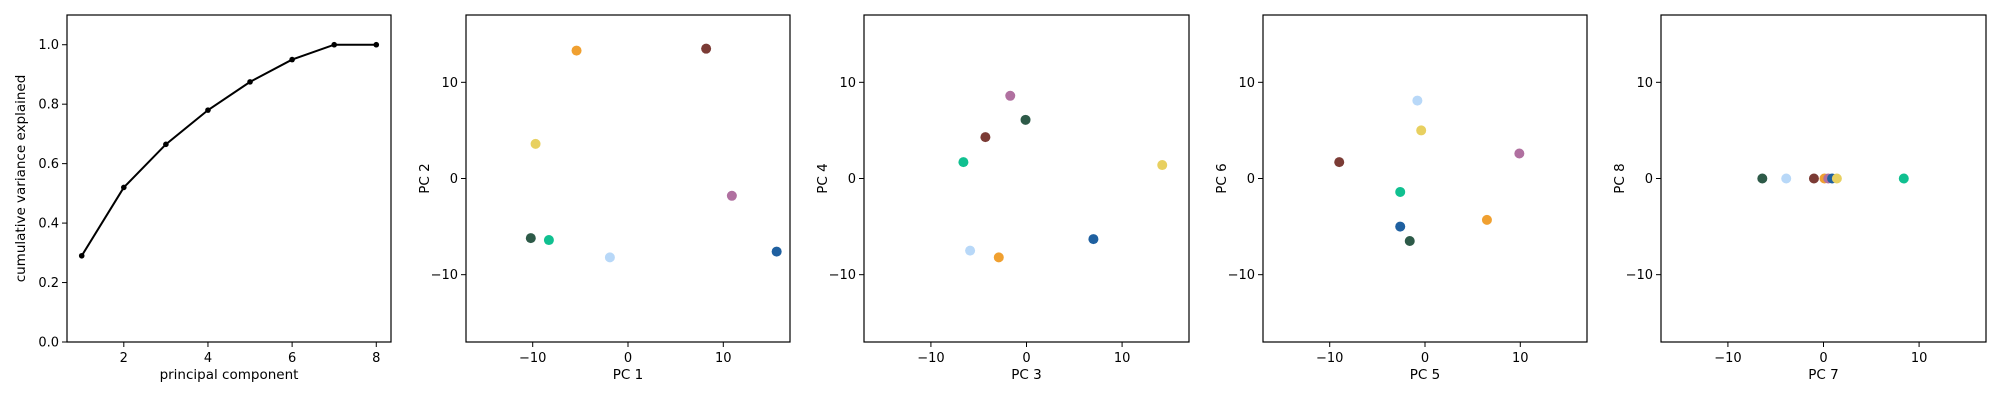 Image resolution: width=2000 pixels, height=400 pixels. What do you see at coordinates (292, 358) in the screenshot?
I see `x-tick-label: 6` at bounding box center [292, 358].